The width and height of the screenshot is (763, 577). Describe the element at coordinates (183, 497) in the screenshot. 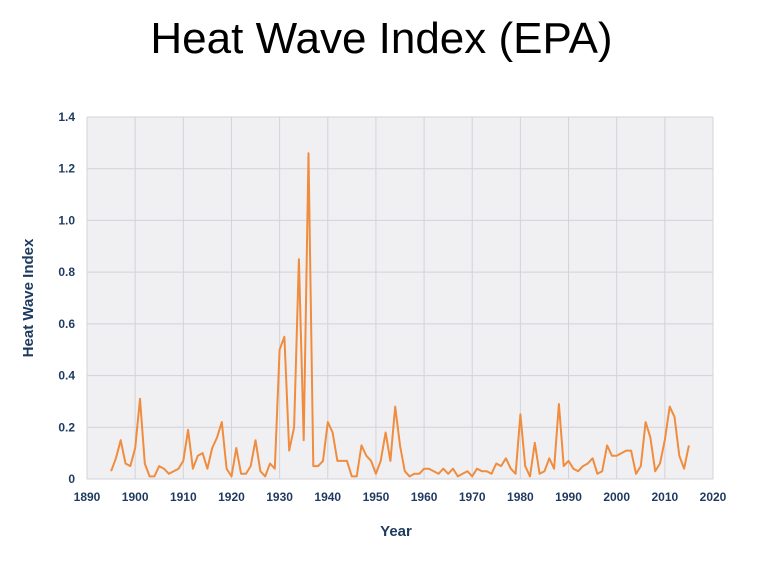

I see `x-tick-label: 1910` at that location.